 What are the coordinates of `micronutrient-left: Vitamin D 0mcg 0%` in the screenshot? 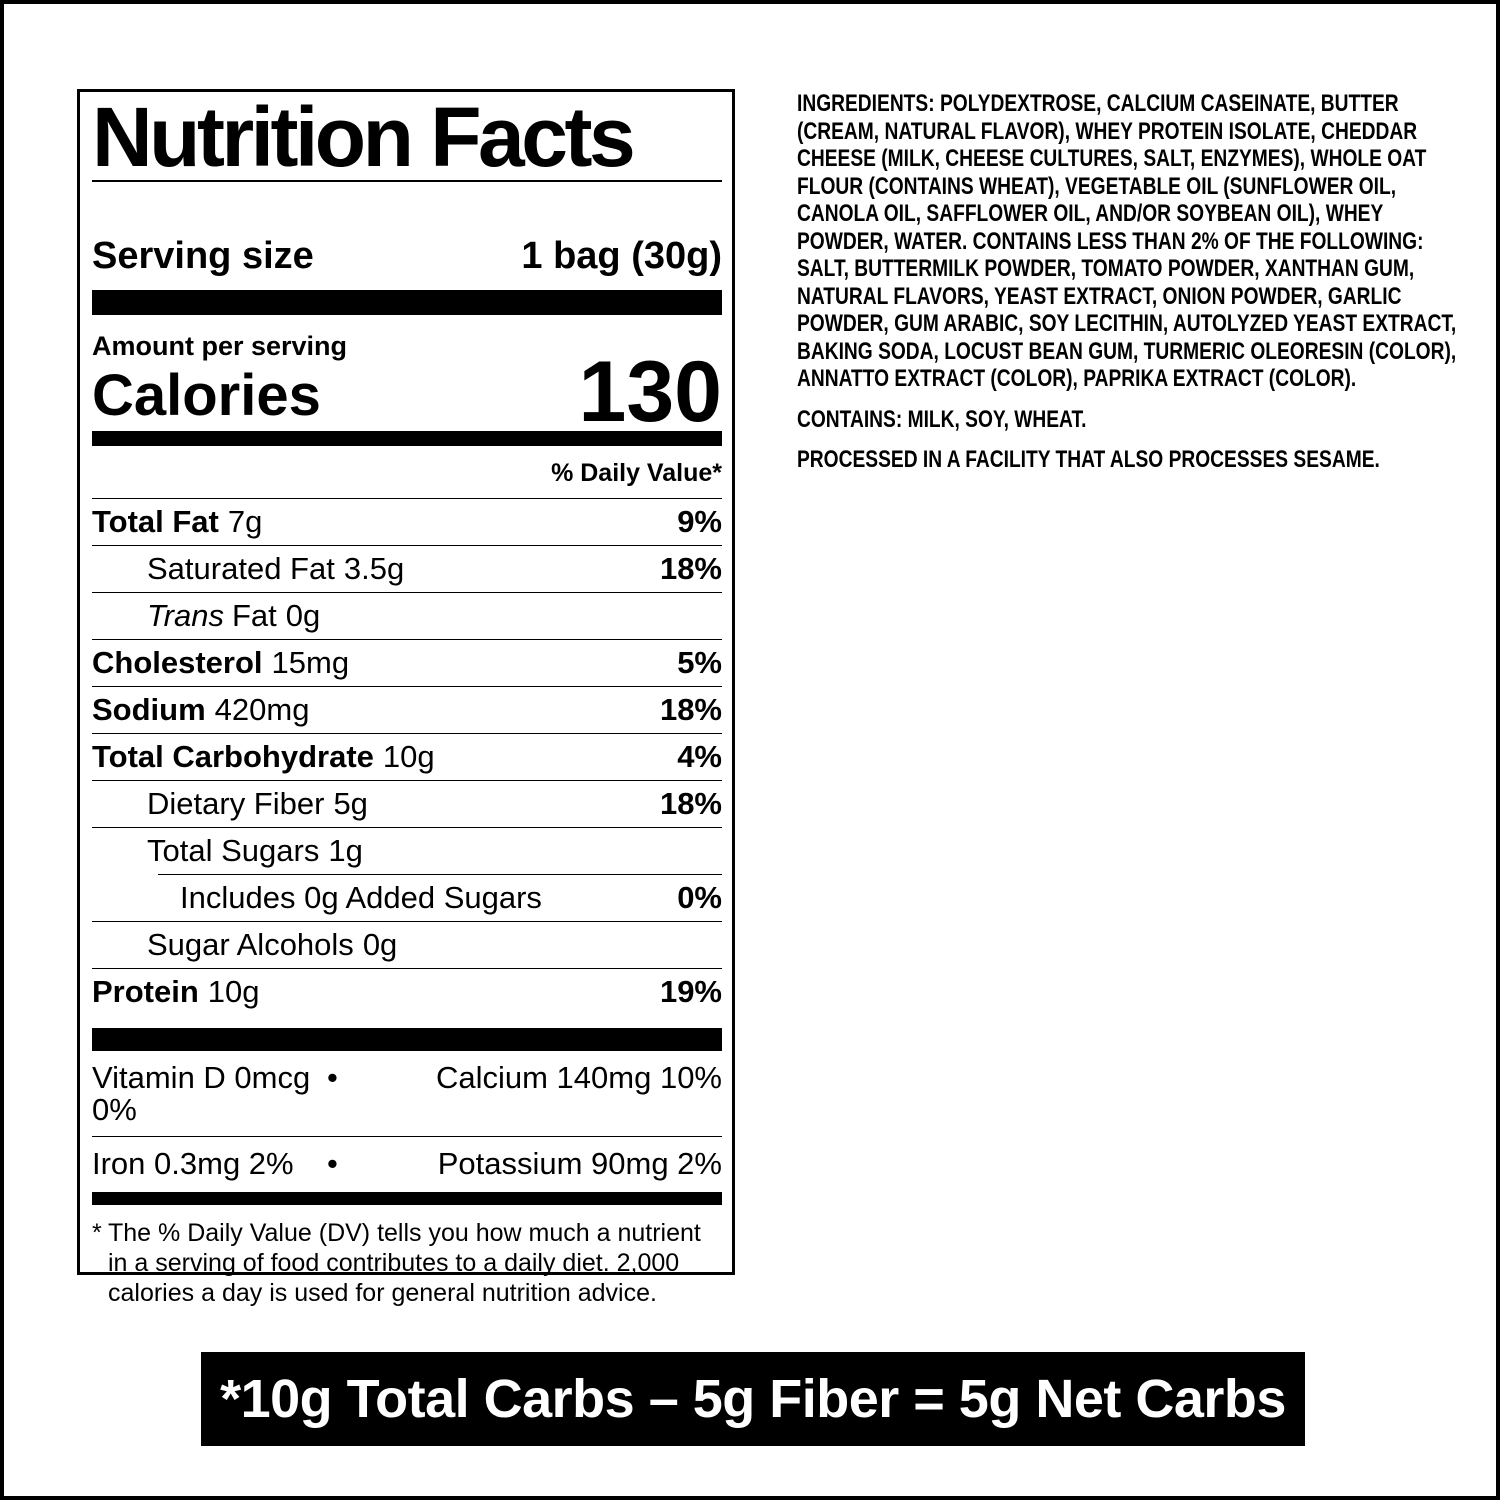 It's located at (201, 1093).